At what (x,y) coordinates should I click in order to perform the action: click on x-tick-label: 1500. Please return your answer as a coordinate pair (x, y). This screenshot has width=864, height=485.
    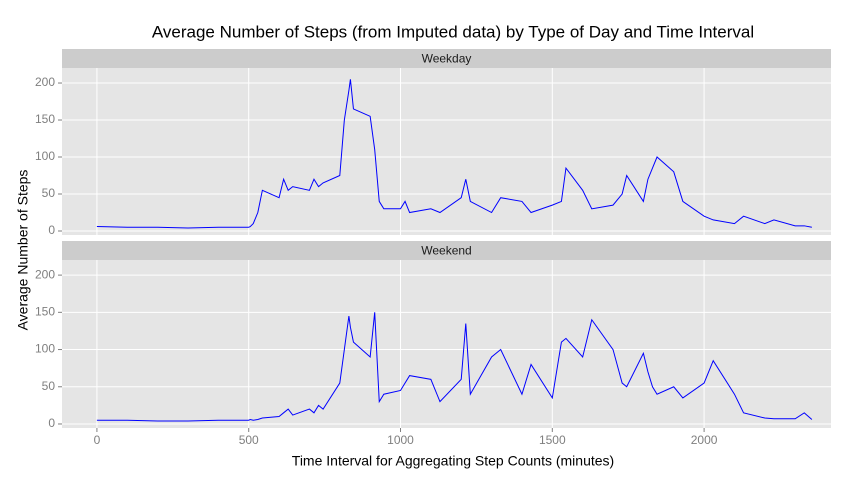
    Looking at the image, I should click on (552, 440).